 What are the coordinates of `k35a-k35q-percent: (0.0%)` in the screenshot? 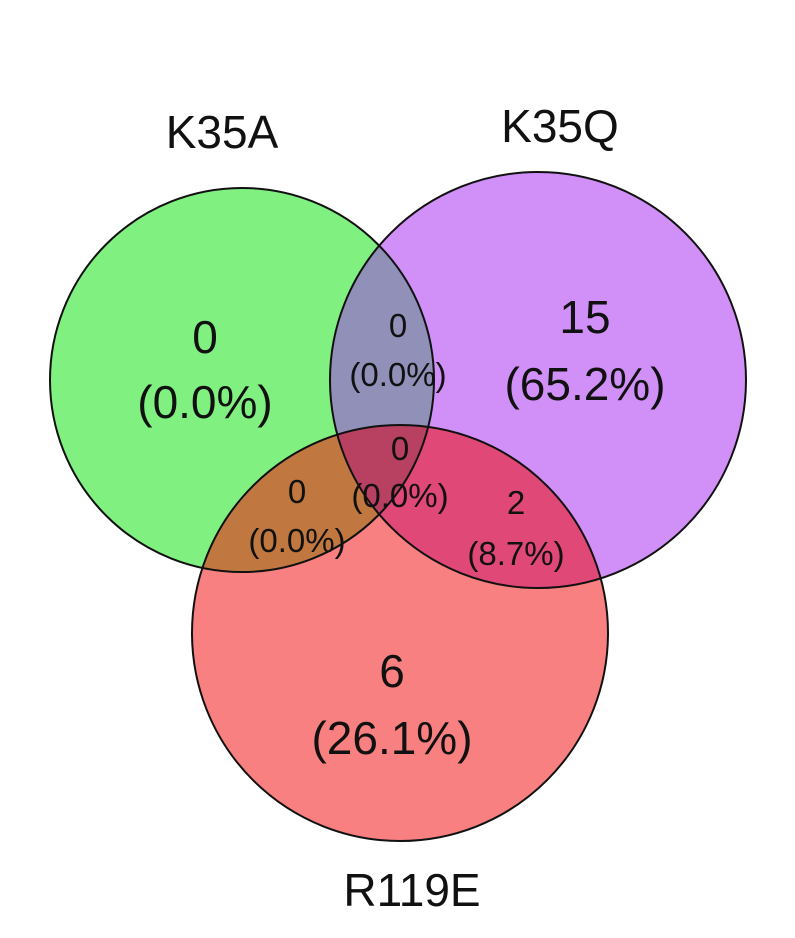 It's located at (397, 374).